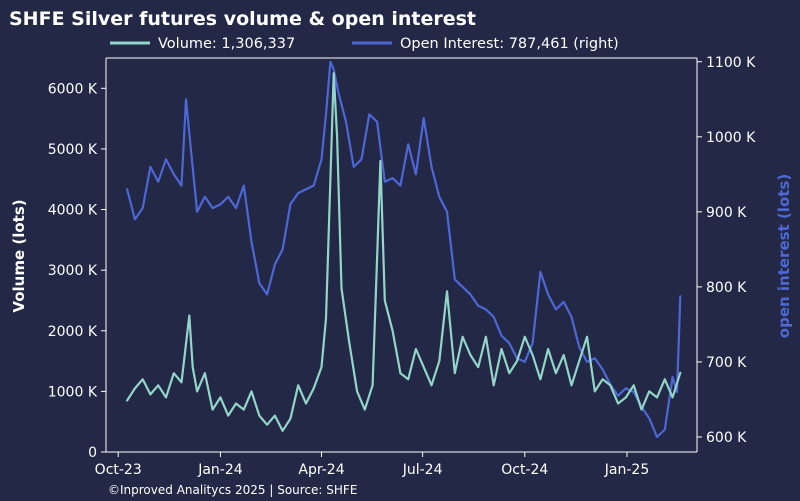  Describe the element at coordinates (73, 211) in the screenshot. I see `y-left-tick-label: 4000 K` at that location.